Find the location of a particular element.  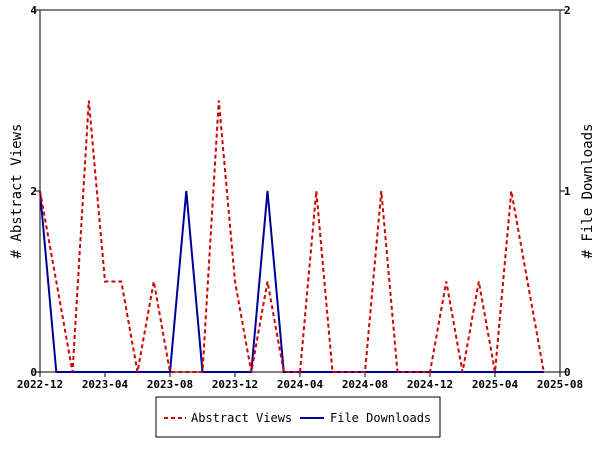

x-tick-label: 2023-04 is located at coordinates (105, 384).